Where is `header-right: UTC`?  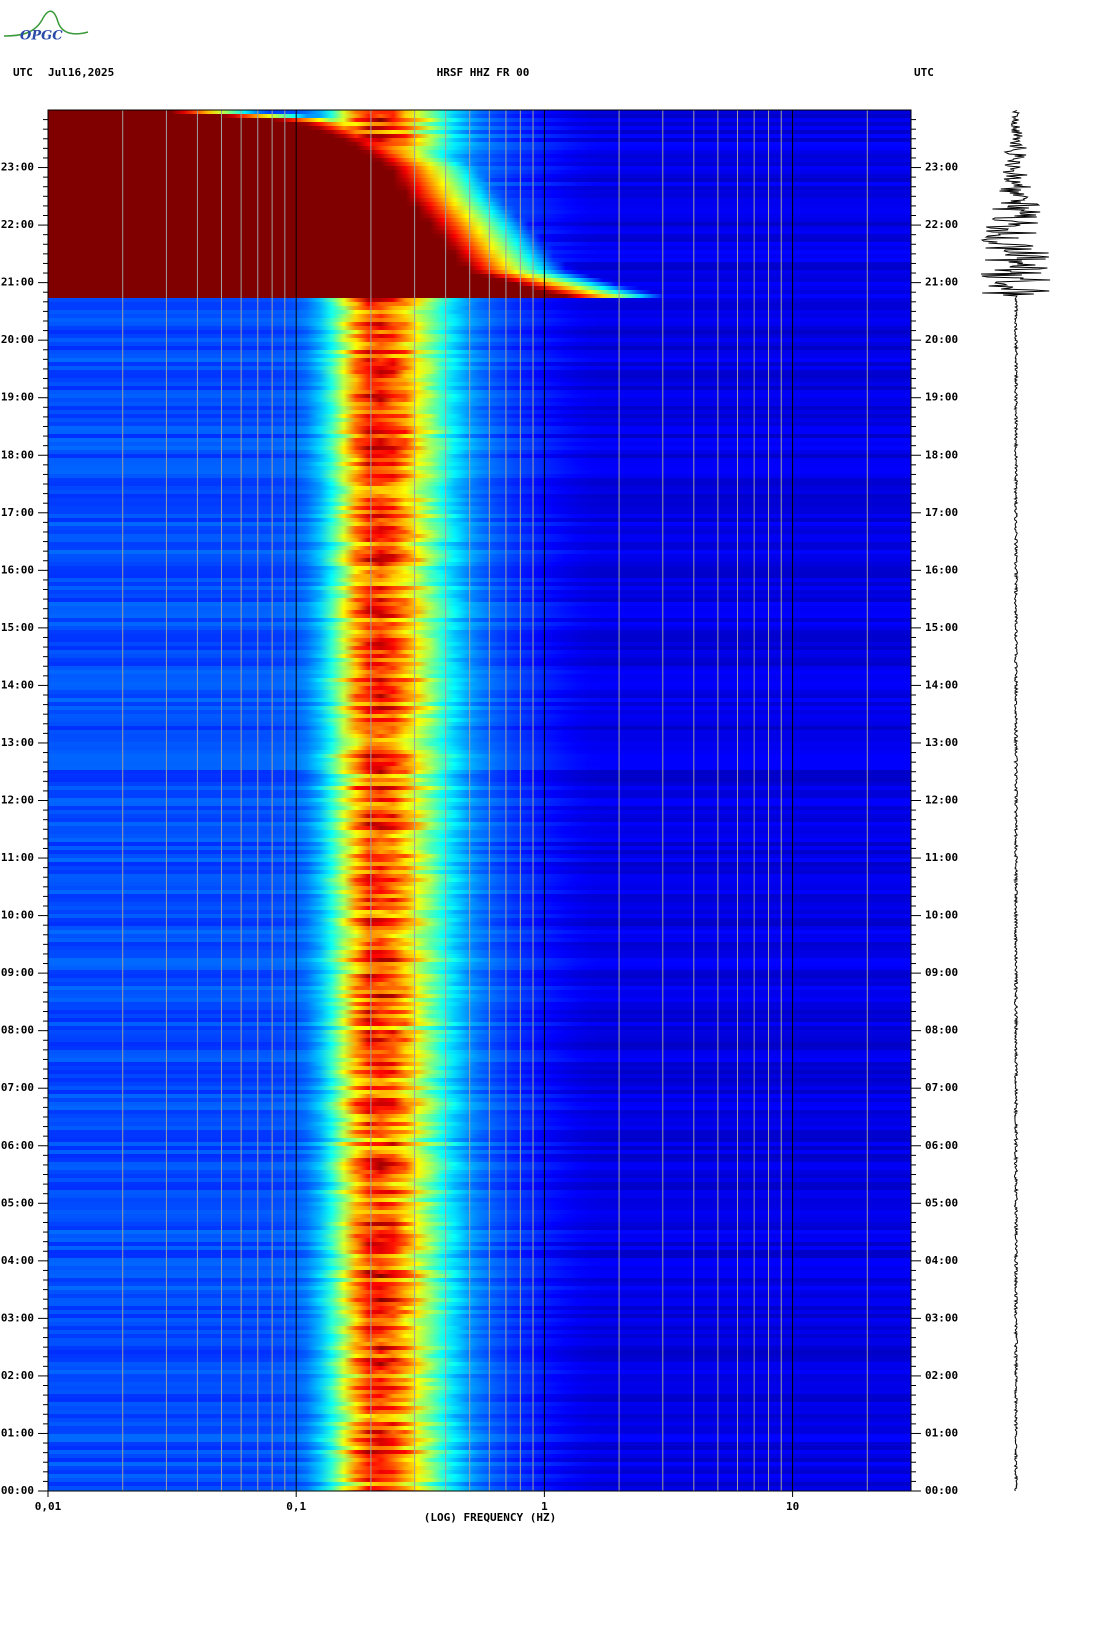
header-right: UTC is located at coordinates (924, 72).